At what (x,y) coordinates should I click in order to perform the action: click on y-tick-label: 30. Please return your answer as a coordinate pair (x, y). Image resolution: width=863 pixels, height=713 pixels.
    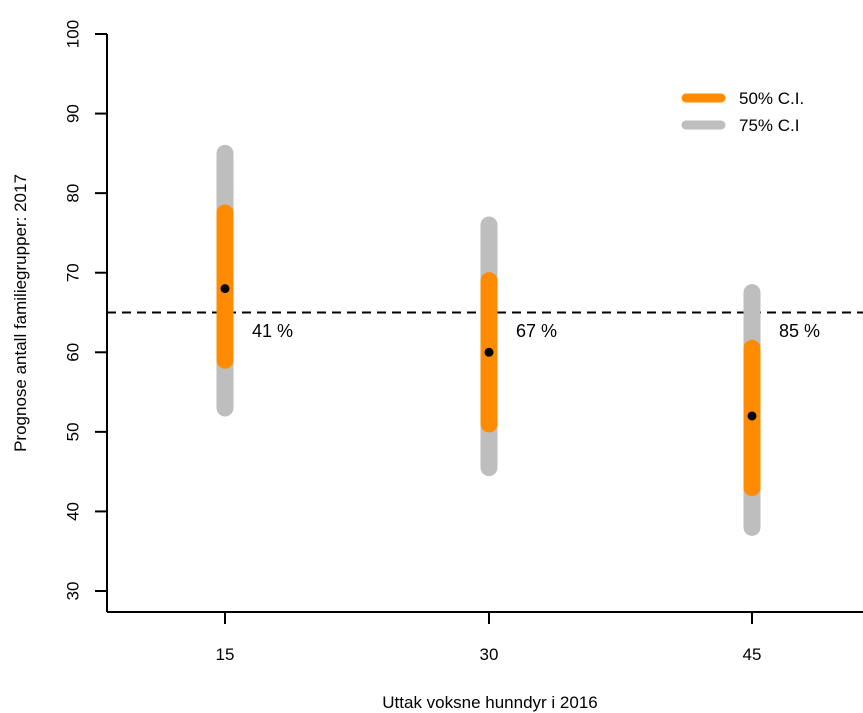
    Looking at the image, I should click on (73, 591).